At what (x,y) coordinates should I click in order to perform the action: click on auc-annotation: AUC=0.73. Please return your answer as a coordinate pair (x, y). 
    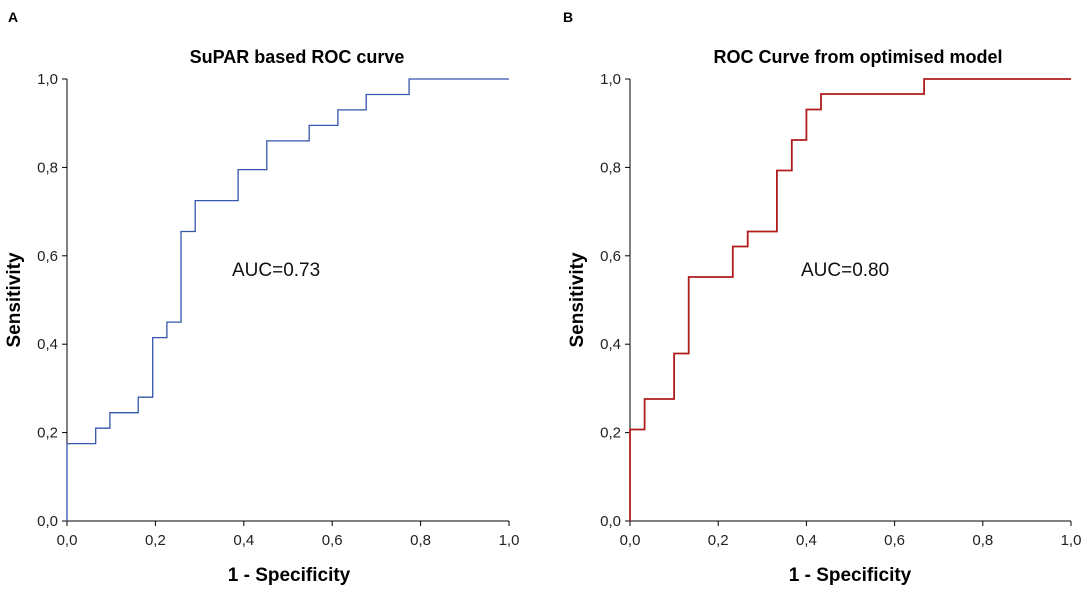
    Looking at the image, I should click on (276, 270).